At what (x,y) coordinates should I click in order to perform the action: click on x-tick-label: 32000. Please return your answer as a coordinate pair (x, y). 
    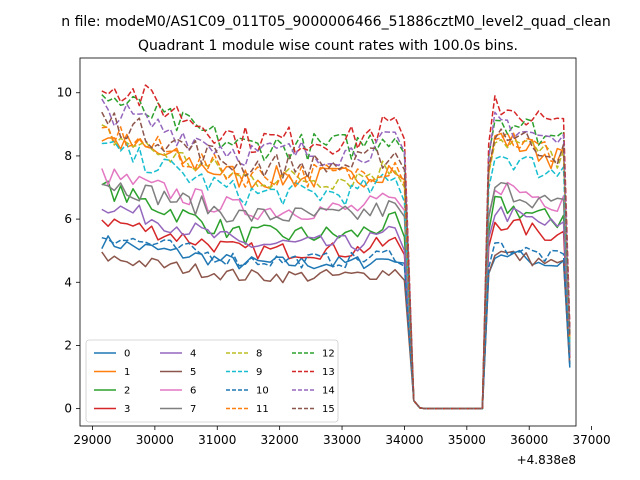
    Looking at the image, I should click on (280, 440).